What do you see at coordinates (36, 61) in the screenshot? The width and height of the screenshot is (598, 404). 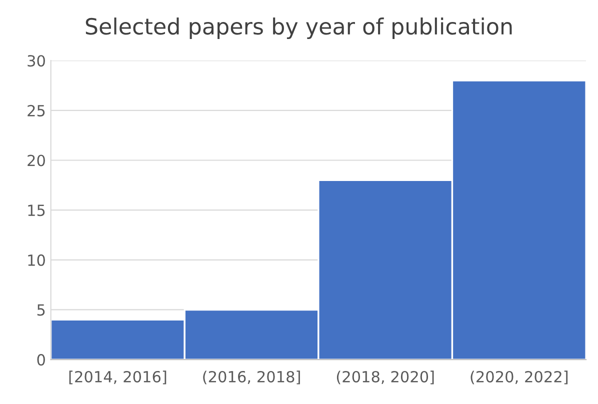 I see `y-tick-label: 30` at bounding box center [36, 61].